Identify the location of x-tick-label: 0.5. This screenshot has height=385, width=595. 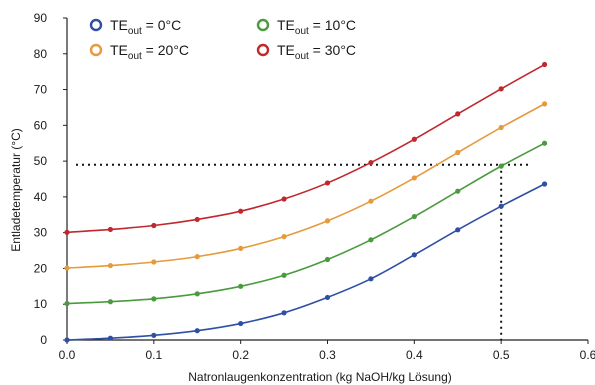
(501, 355).